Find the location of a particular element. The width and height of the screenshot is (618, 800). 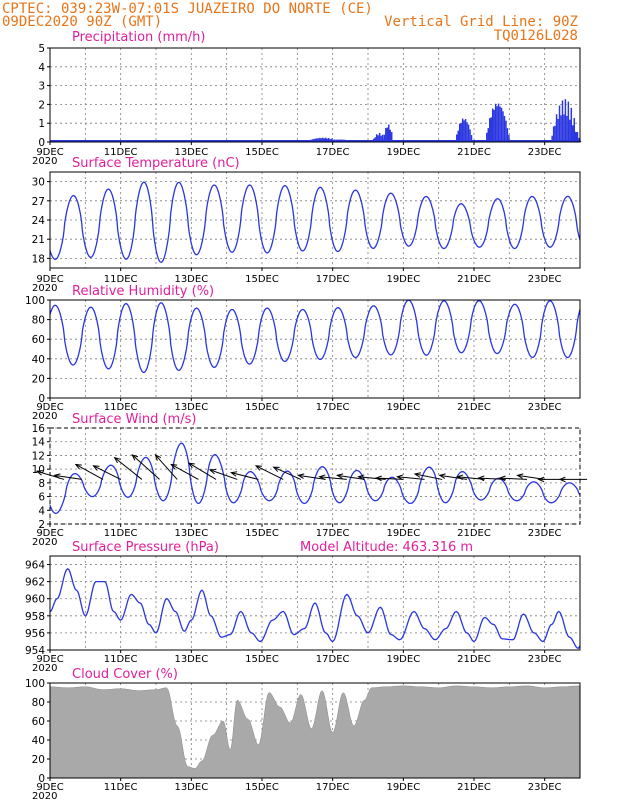

y-tick-label: 100 is located at coordinates (35, 684).